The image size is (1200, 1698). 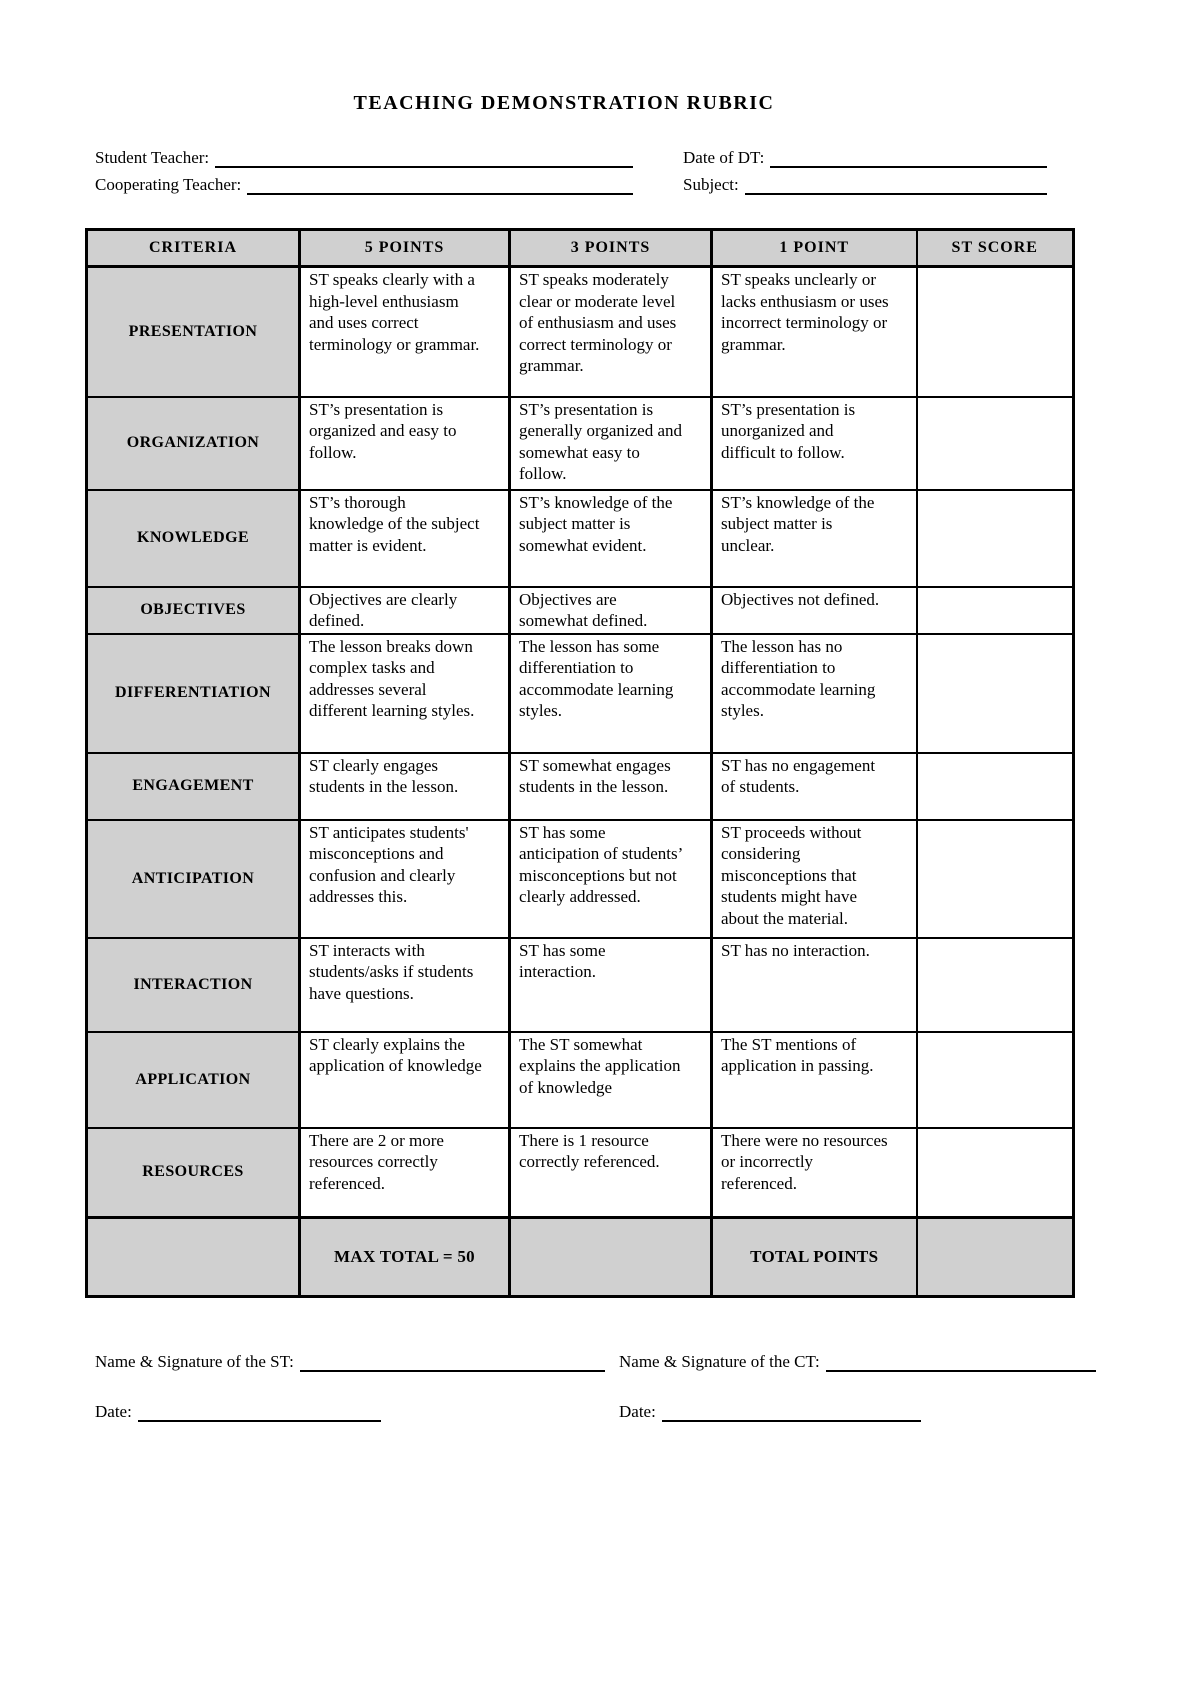 I want to click on criteria-cell: OBJECTIVES, so click(x=193, y=610).